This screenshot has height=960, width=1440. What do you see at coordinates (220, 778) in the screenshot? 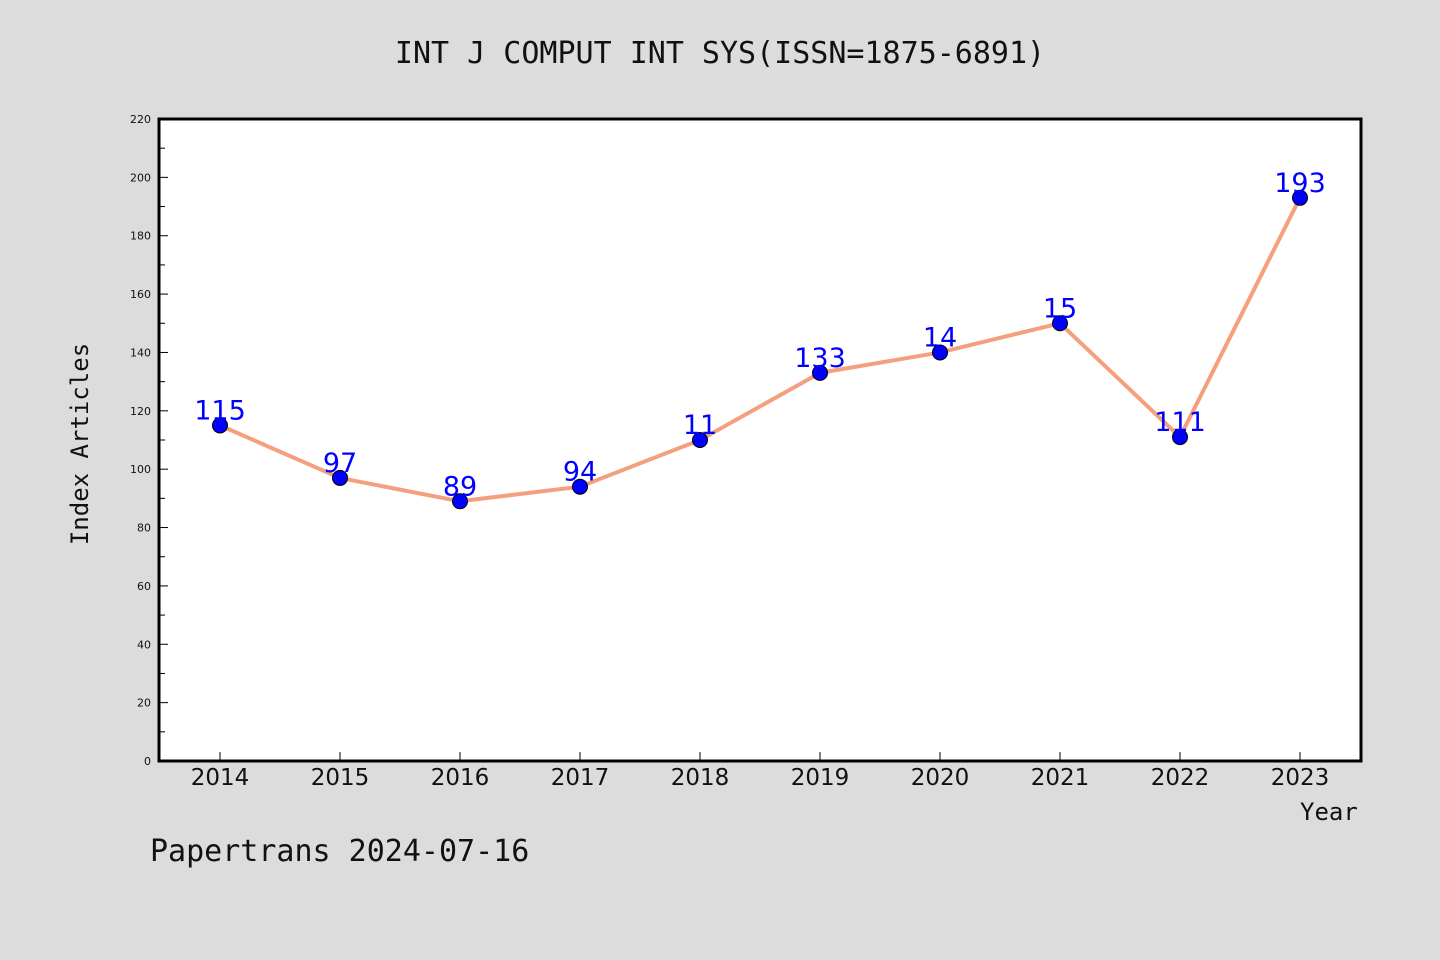
I see `x-tick-label: 2014` at bounding box center [220, 778].